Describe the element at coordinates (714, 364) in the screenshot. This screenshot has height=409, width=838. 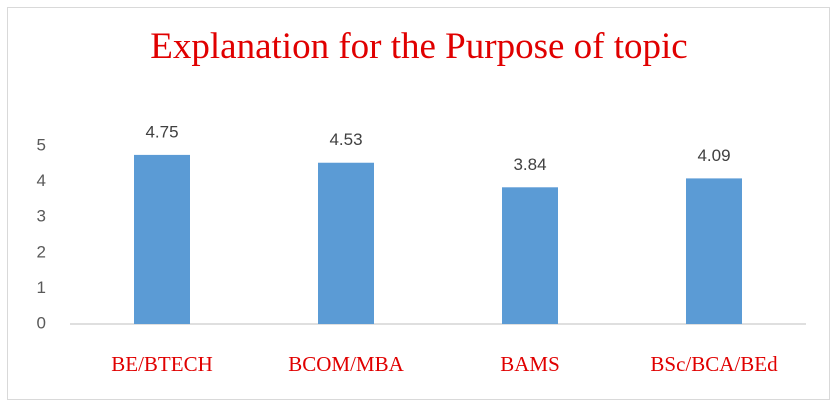
I see `x-tick-label: BSc/BCA/BEd` at that location.